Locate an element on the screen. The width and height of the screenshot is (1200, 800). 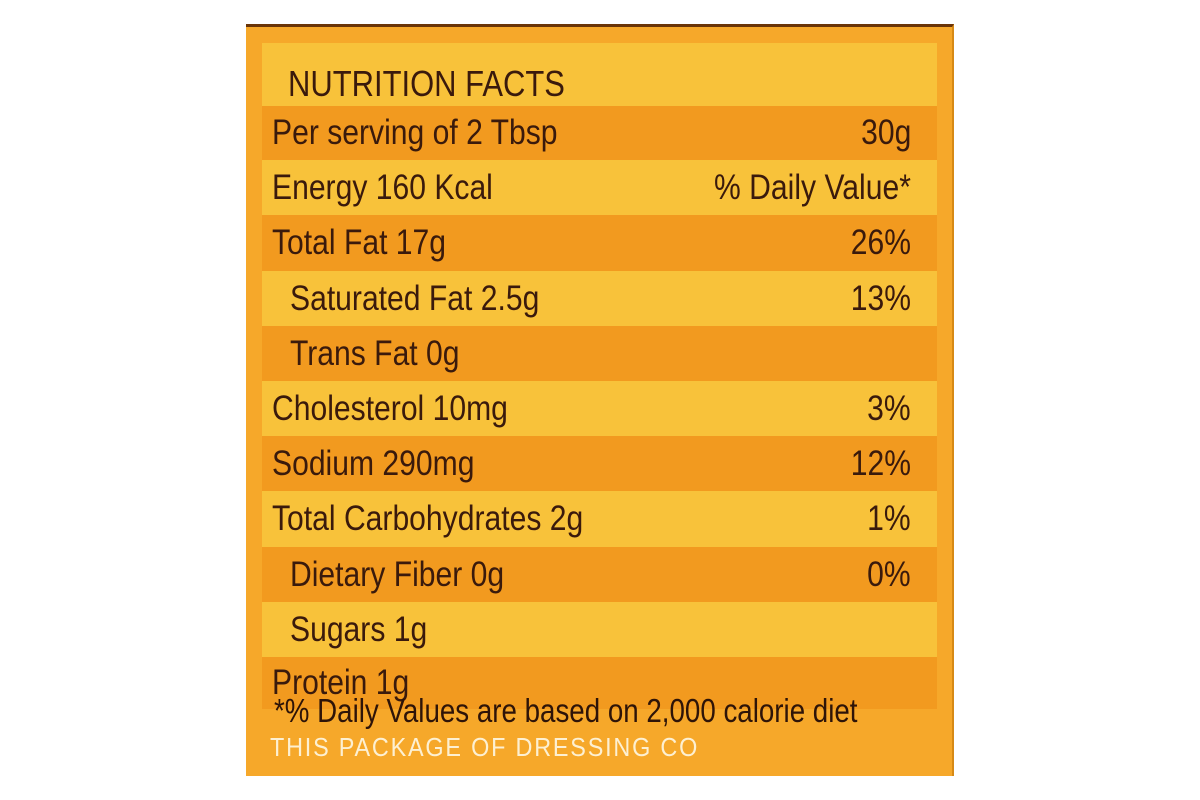
nutrient-label: Dietary Fiber 0g is located at coordinates (397, 574).